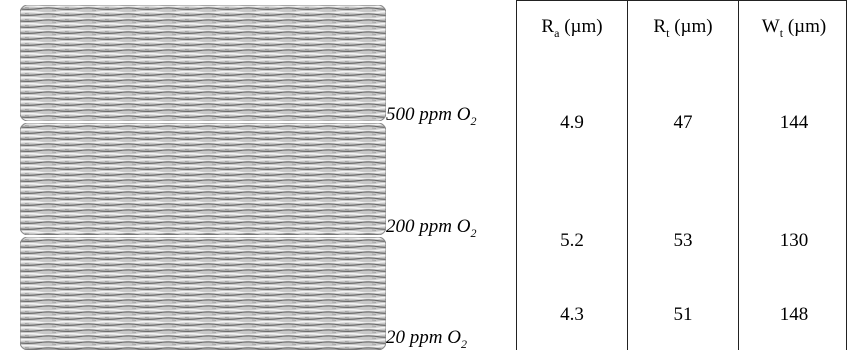 This screenshot has width=849, height=352. I want to click on header-symbol: W, so click(770, 26).